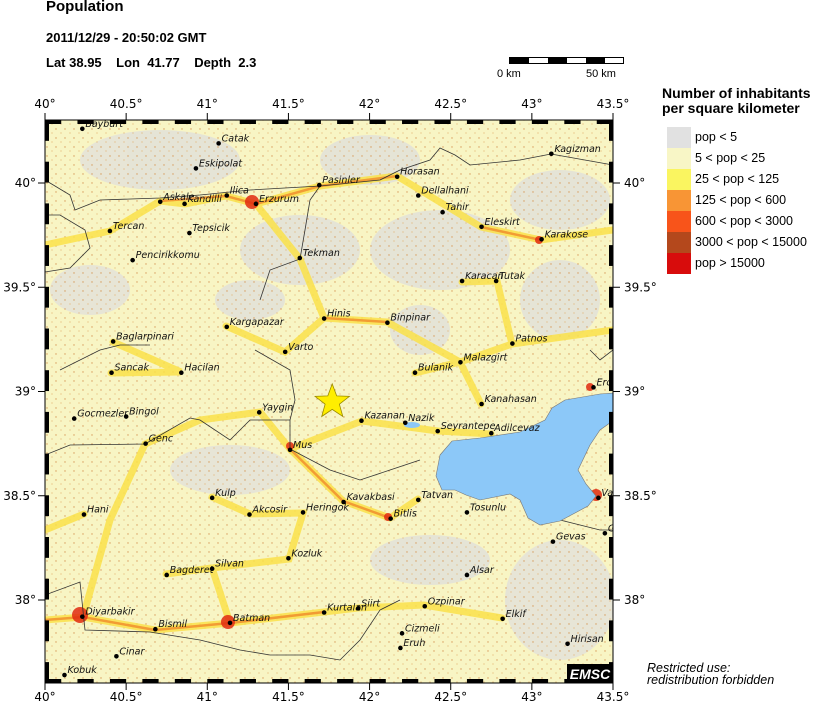 This screenshot has width=821, height=704. I want to click on lat-tick-label-left: 40°, so click(25, 183).